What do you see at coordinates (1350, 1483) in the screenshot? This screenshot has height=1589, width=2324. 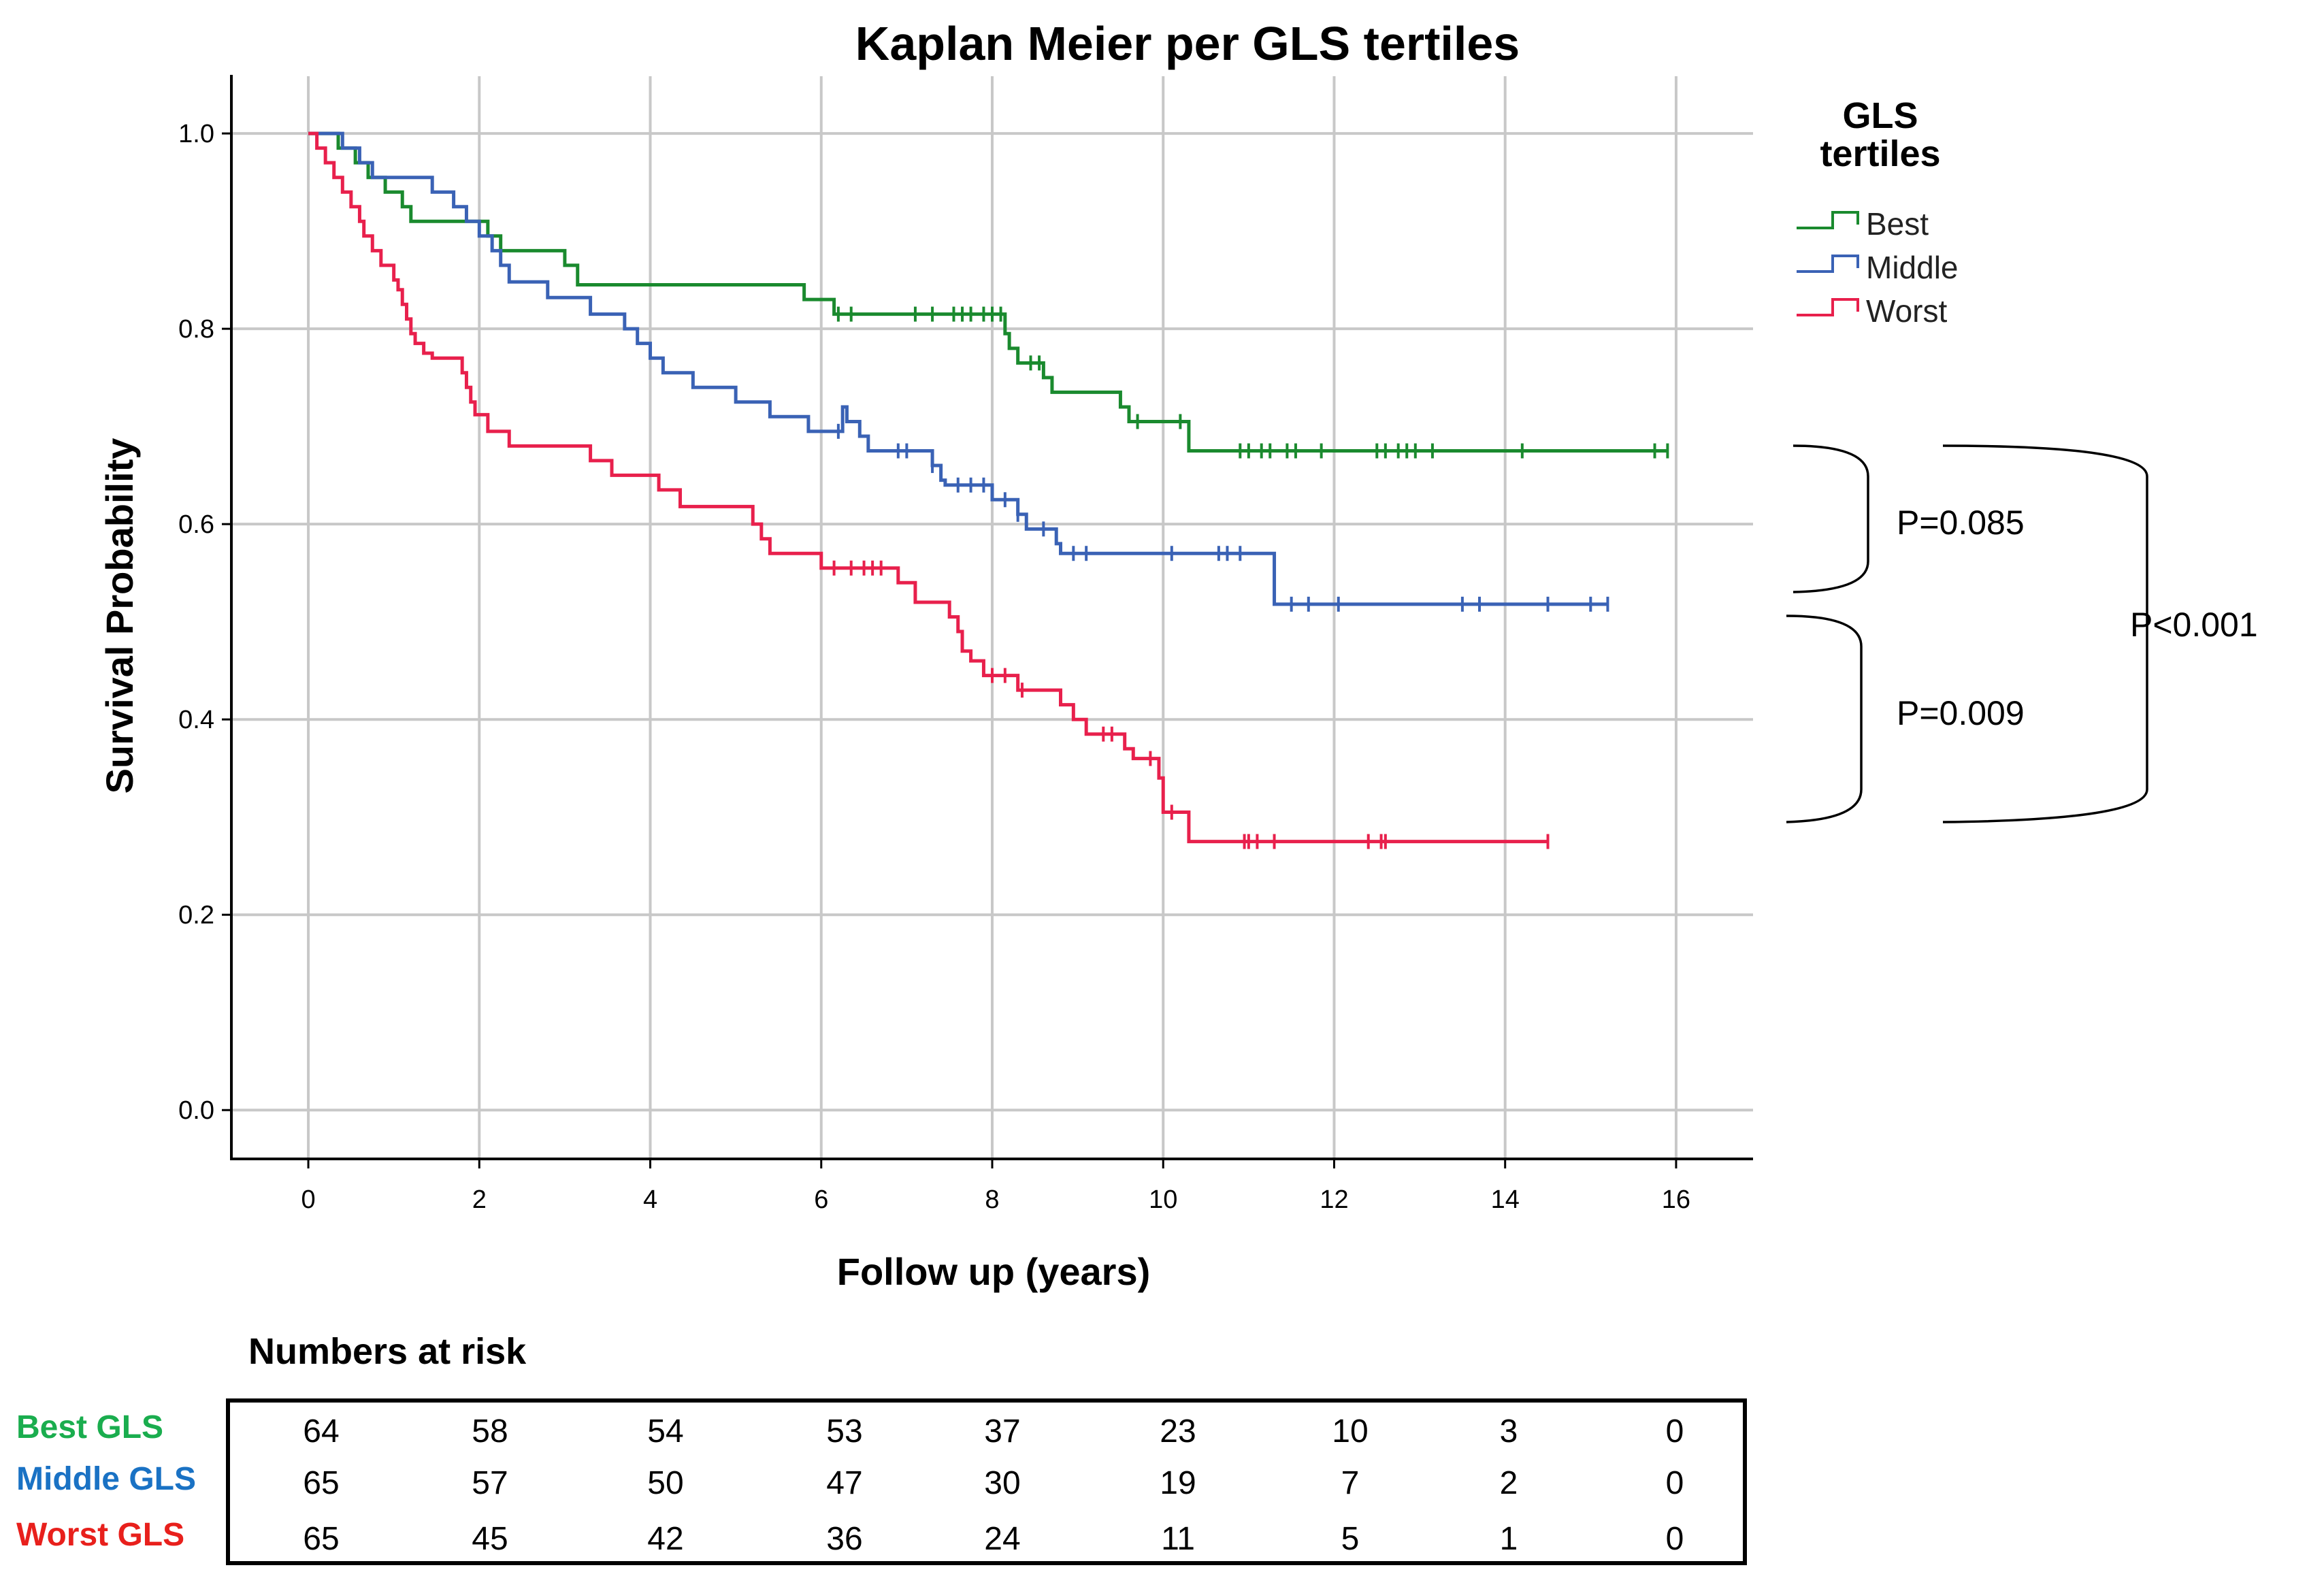 I see `risk-cell: 7` at bounding box center [1350, 1483].